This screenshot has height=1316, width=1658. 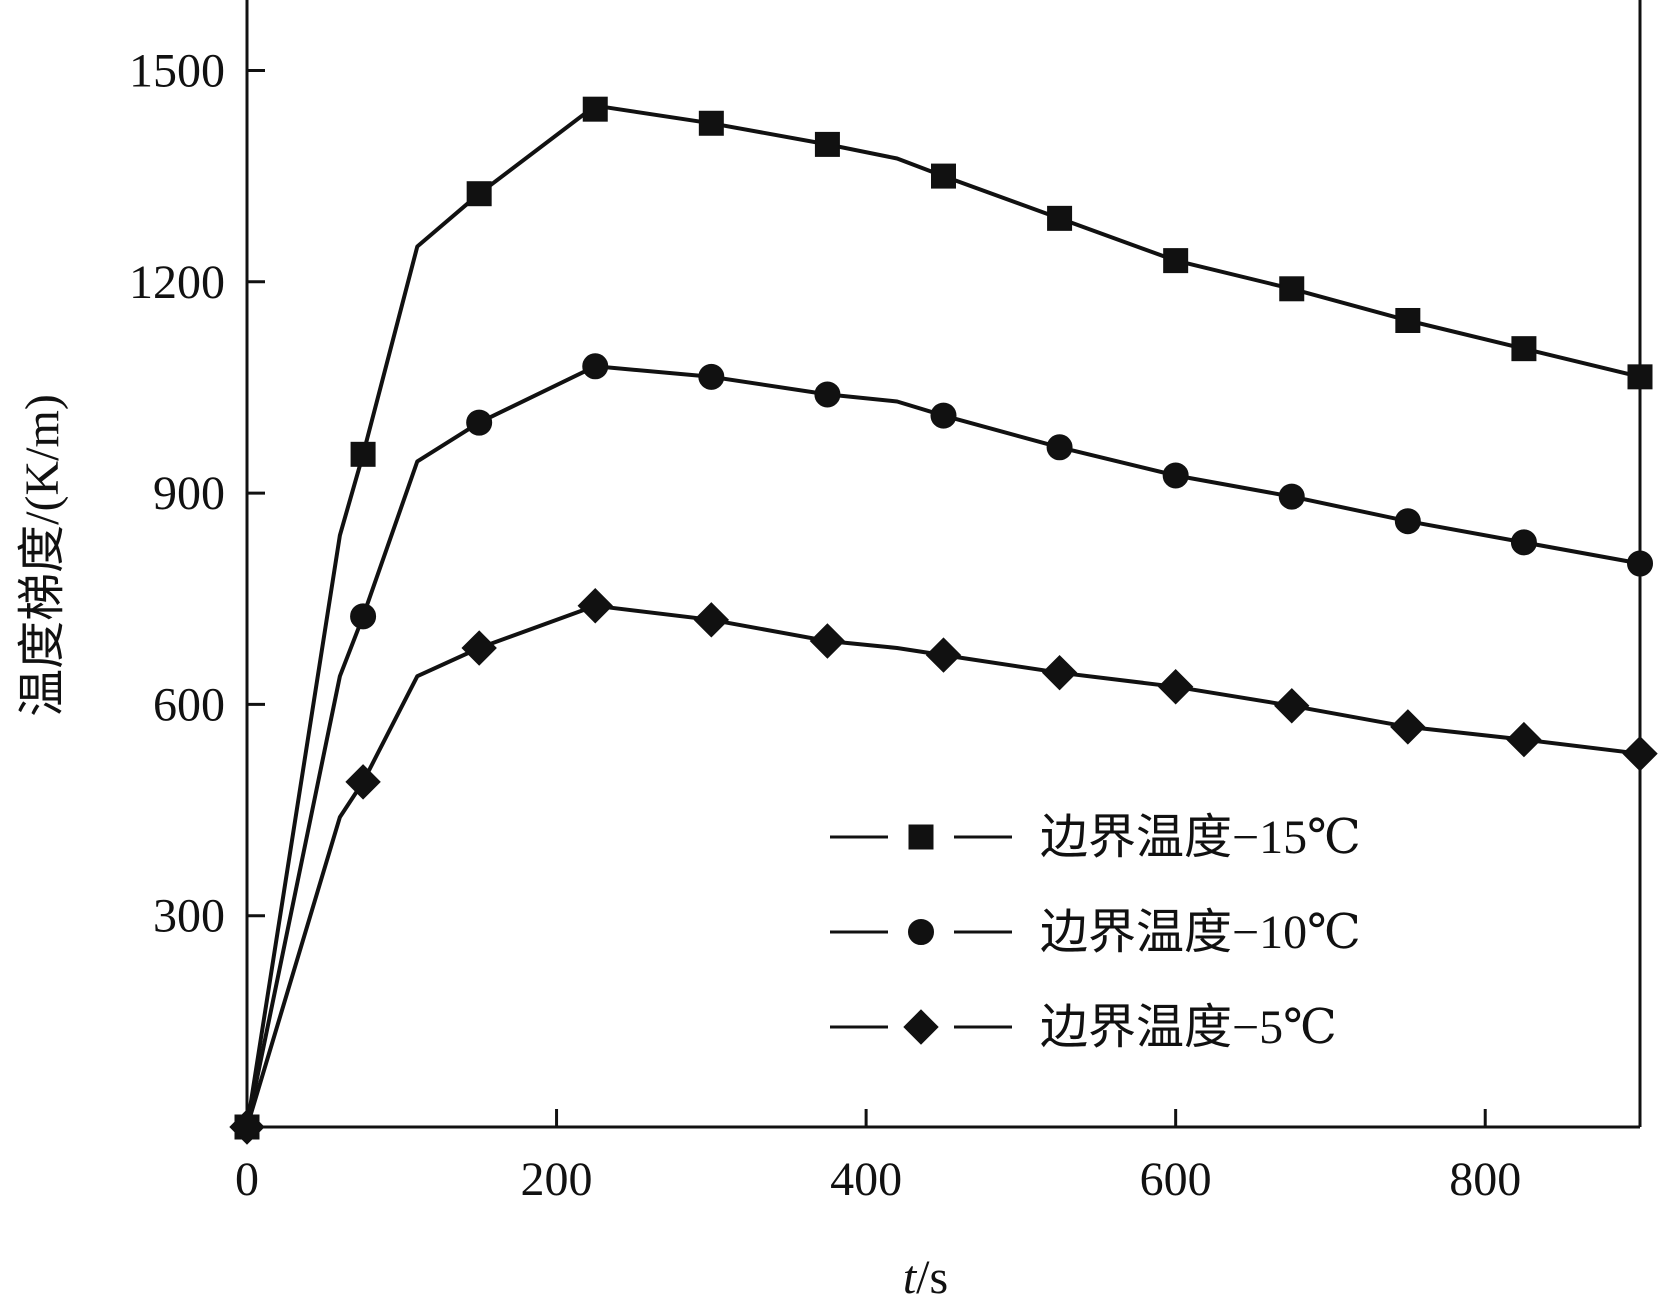 I want to click on legend-label: 边界温度−5℃, so click(x=1188, y=1027).